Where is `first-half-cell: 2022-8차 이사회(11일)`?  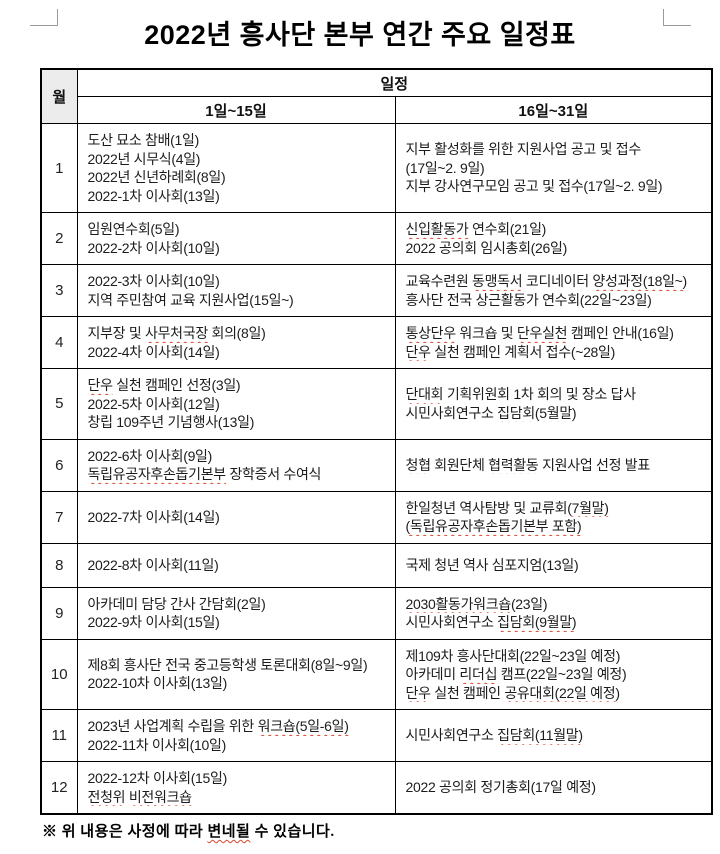
first-half-cell: 2022-8차 이사회(11일) is located at coordinates (236, 565).